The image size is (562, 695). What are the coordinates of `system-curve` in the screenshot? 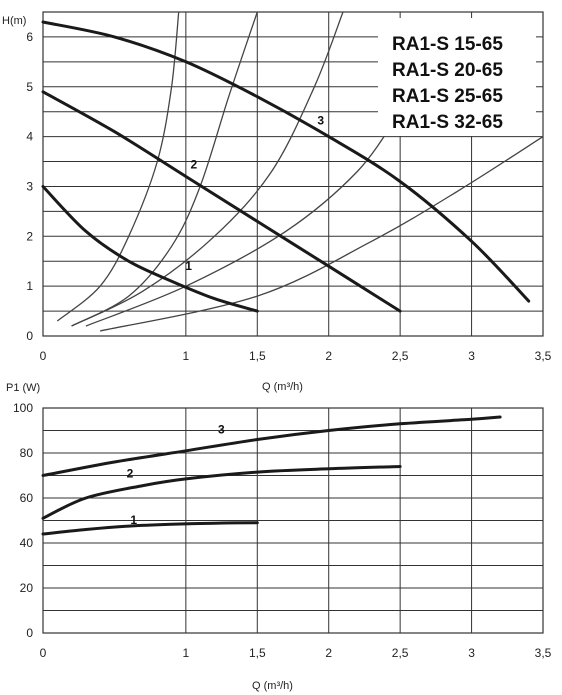 It's located at (118, 166).